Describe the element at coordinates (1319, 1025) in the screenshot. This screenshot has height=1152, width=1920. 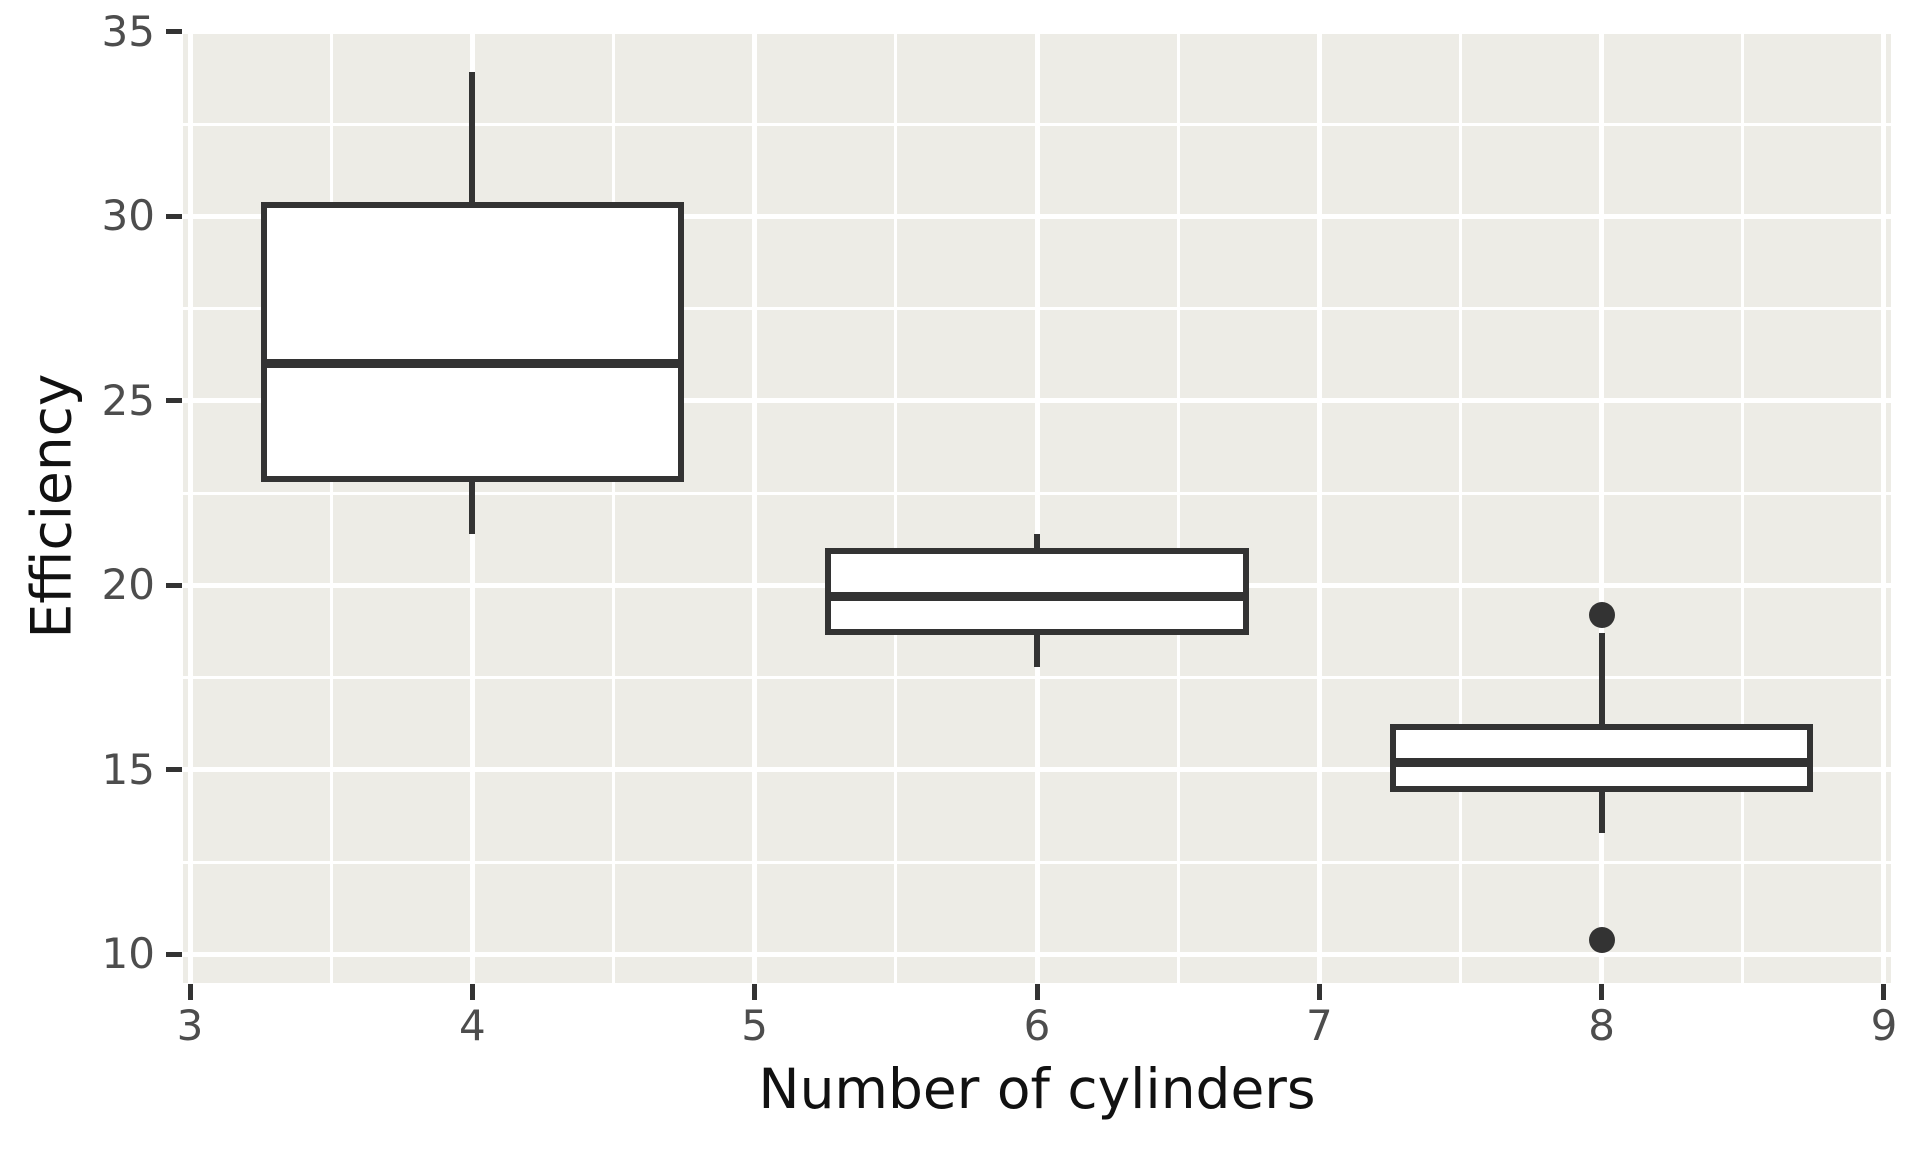
I see `x-tick-label: 7` at that location.